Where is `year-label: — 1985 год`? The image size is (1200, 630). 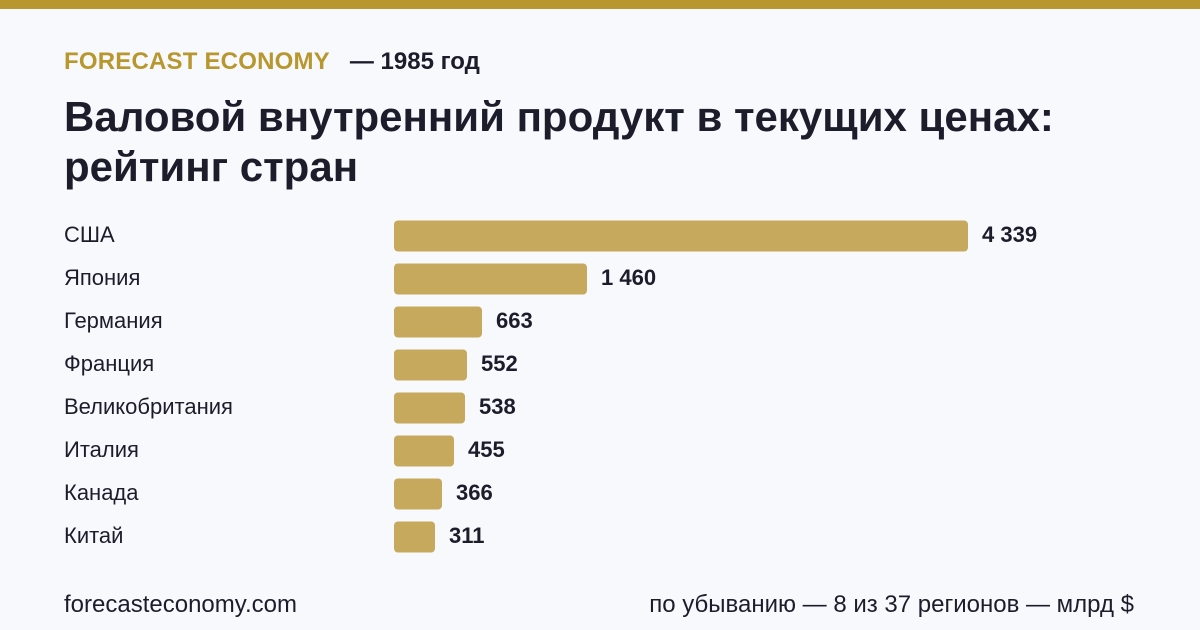
year-label: — 1985 год is located at coordinates (414, 61).